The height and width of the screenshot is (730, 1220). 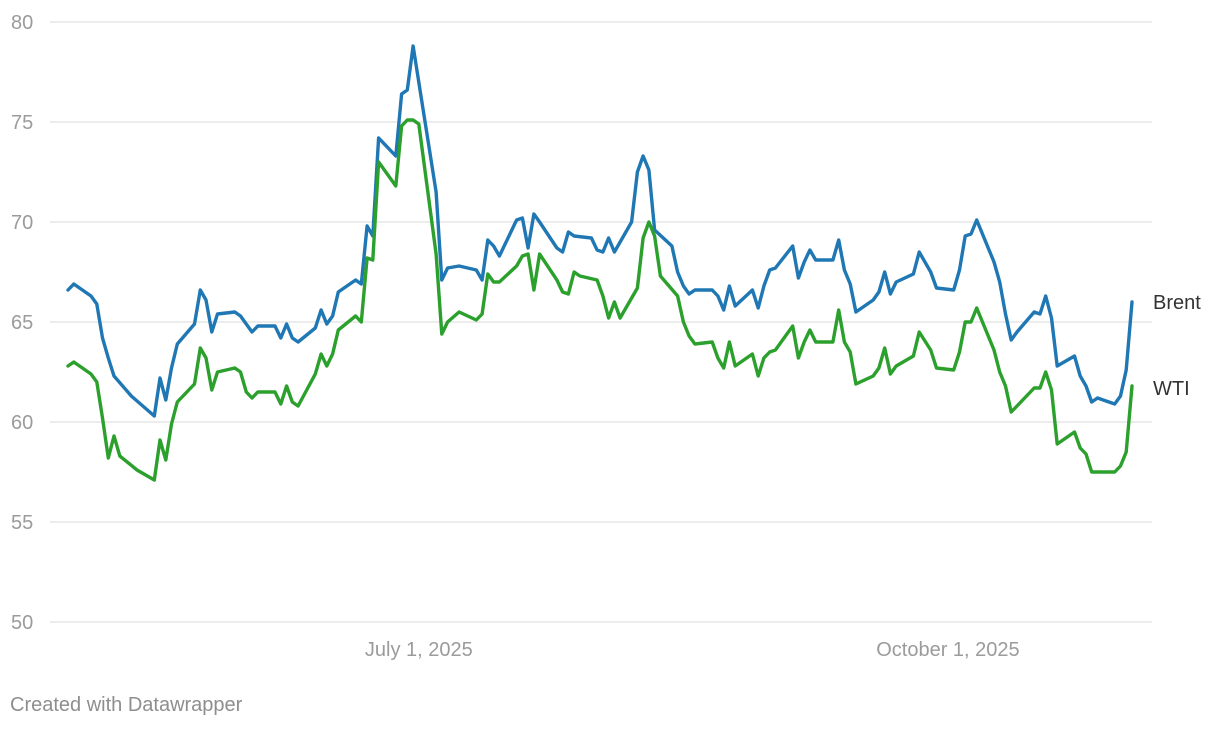 I want to click on x-tick-label-1: July 1, 2025, so click(x=419, y=650).